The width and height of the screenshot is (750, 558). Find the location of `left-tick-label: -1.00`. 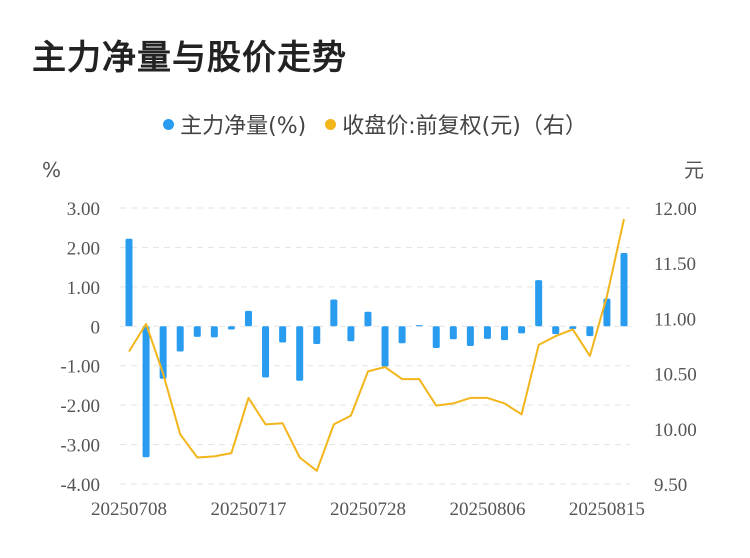

left-tick-label: -1.00 is located at coordinates (80, 367).